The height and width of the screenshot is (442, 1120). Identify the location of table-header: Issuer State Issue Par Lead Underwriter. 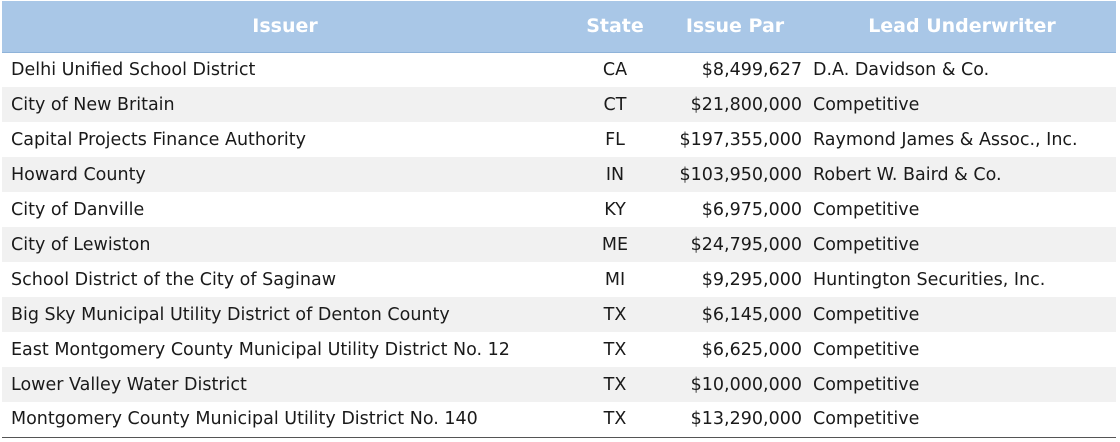
(559, 27).